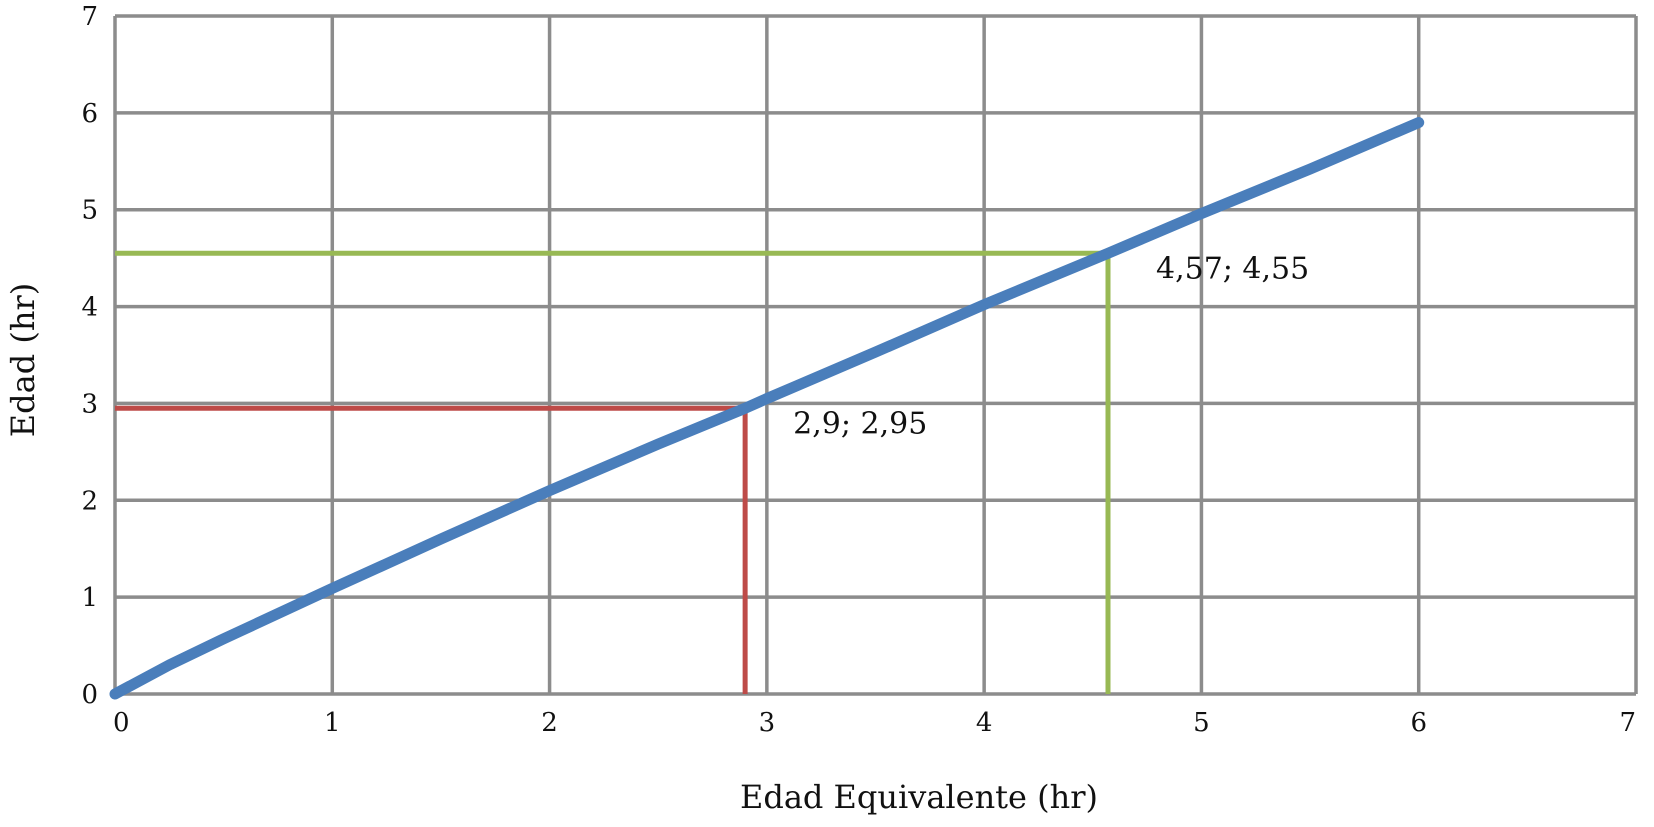 The height and width of the screenshot is (827, 1654). What do you see at coordinates (860, 423) in the screenshot?
I see `point-annotation: 2,9; 2,95` at bounding box center [860, 423].